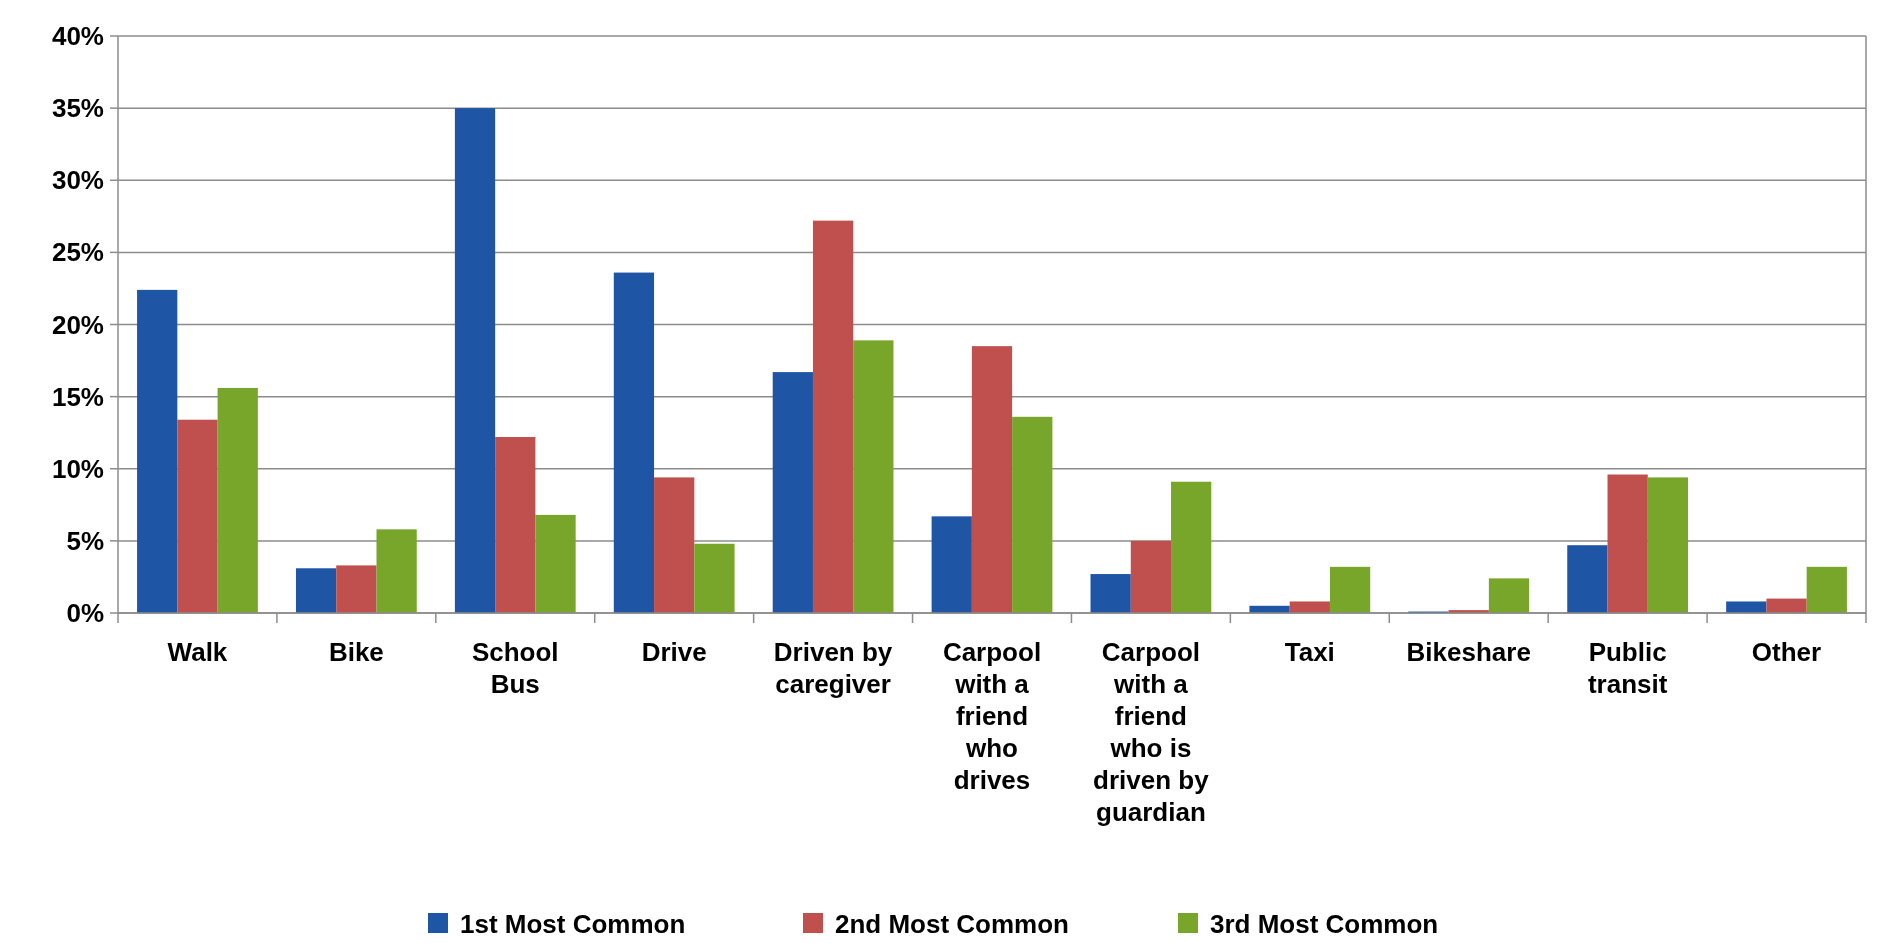  Describe the element at coordinates (197, 652) in the screenshot. I see `x-tick-label: Walk` at that location.